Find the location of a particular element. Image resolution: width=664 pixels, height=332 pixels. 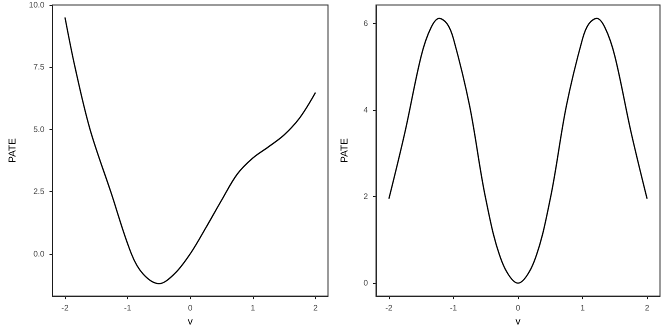

y-tick-label: 2 is located at coordinates (366, 197).